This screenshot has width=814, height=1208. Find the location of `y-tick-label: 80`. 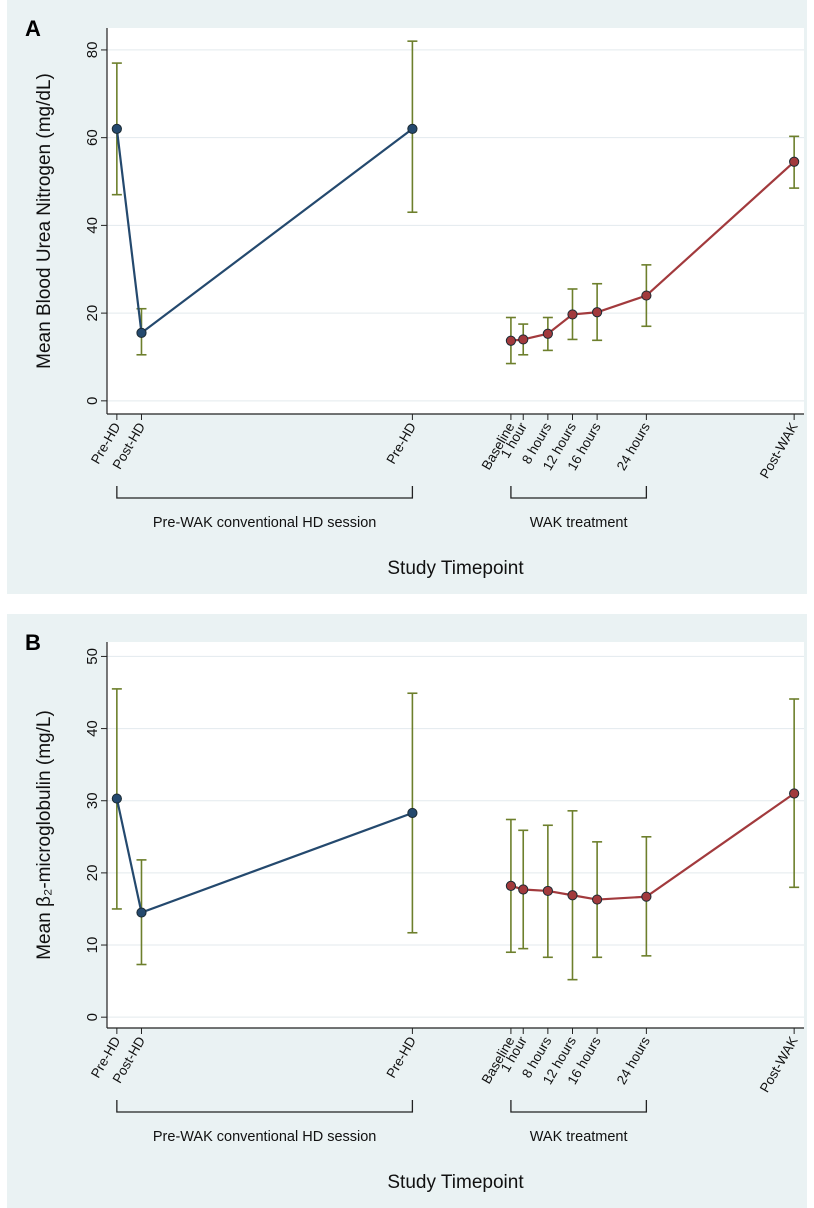

y-tick-label: 80 is located at coordinates (92, 50).